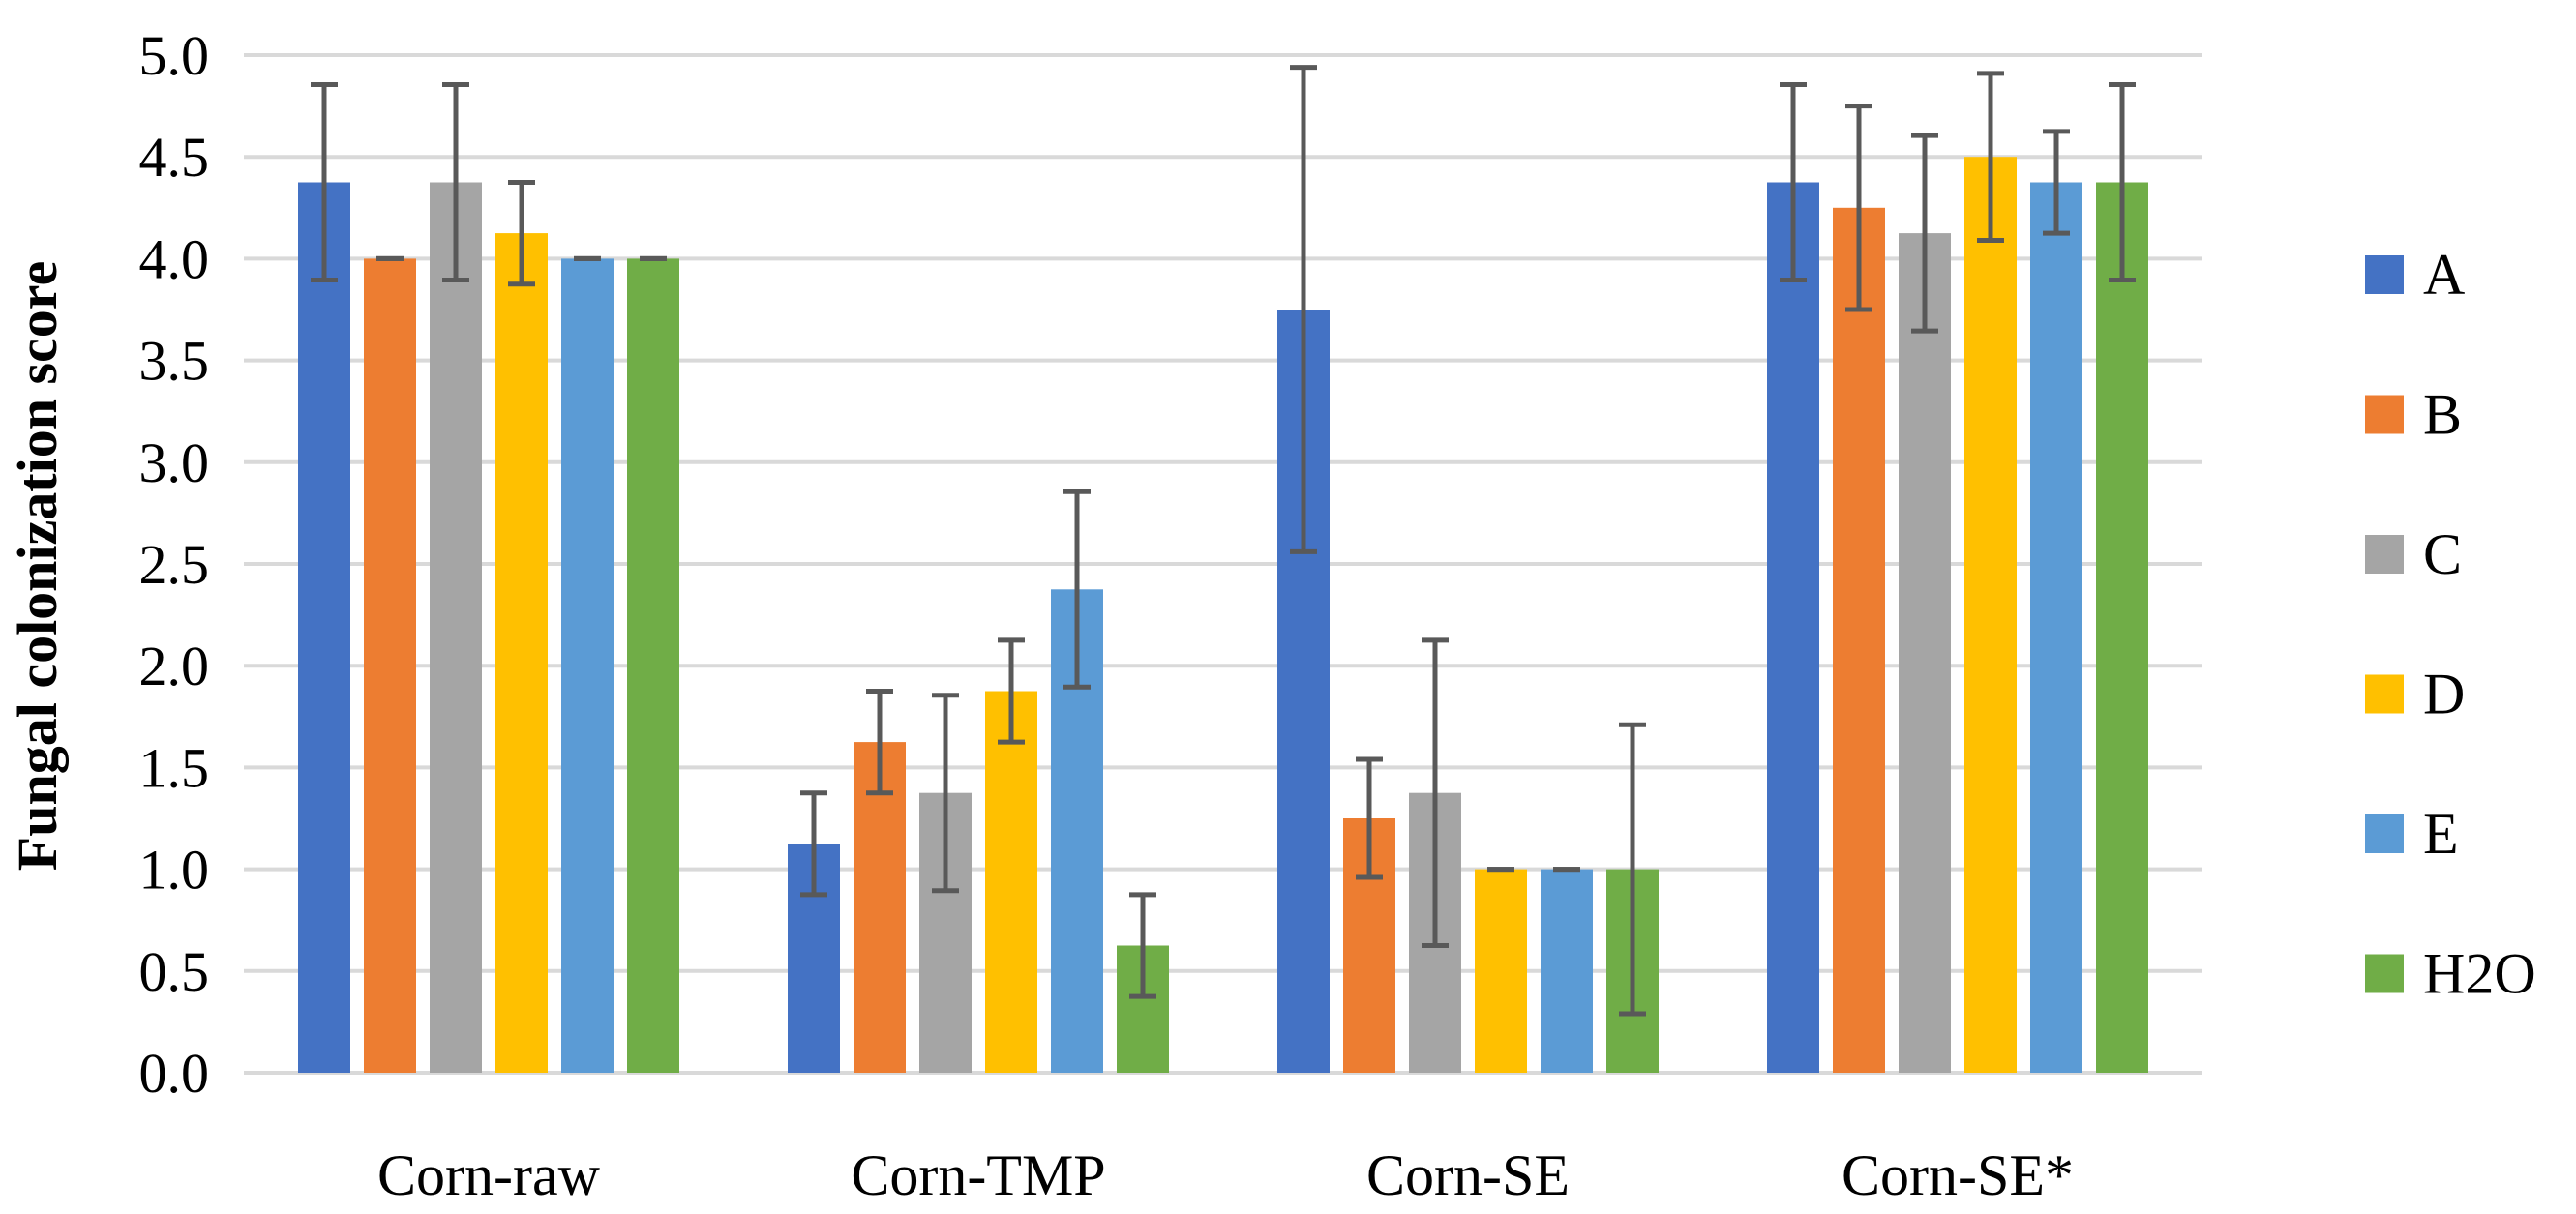 This screenshot has height=1214, width=2576. I want to click on y-tick-label: 4.5, so click(174, 157).